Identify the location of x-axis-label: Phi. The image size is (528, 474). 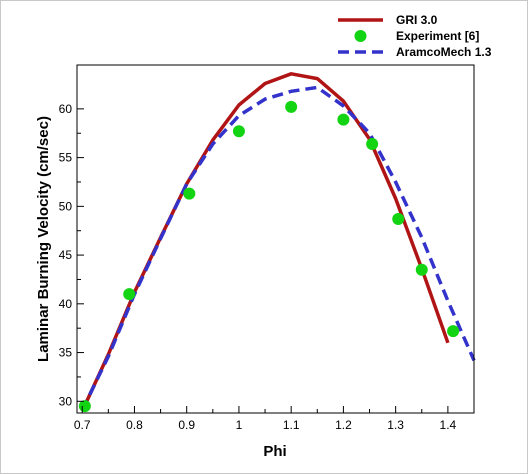
(274, 451).